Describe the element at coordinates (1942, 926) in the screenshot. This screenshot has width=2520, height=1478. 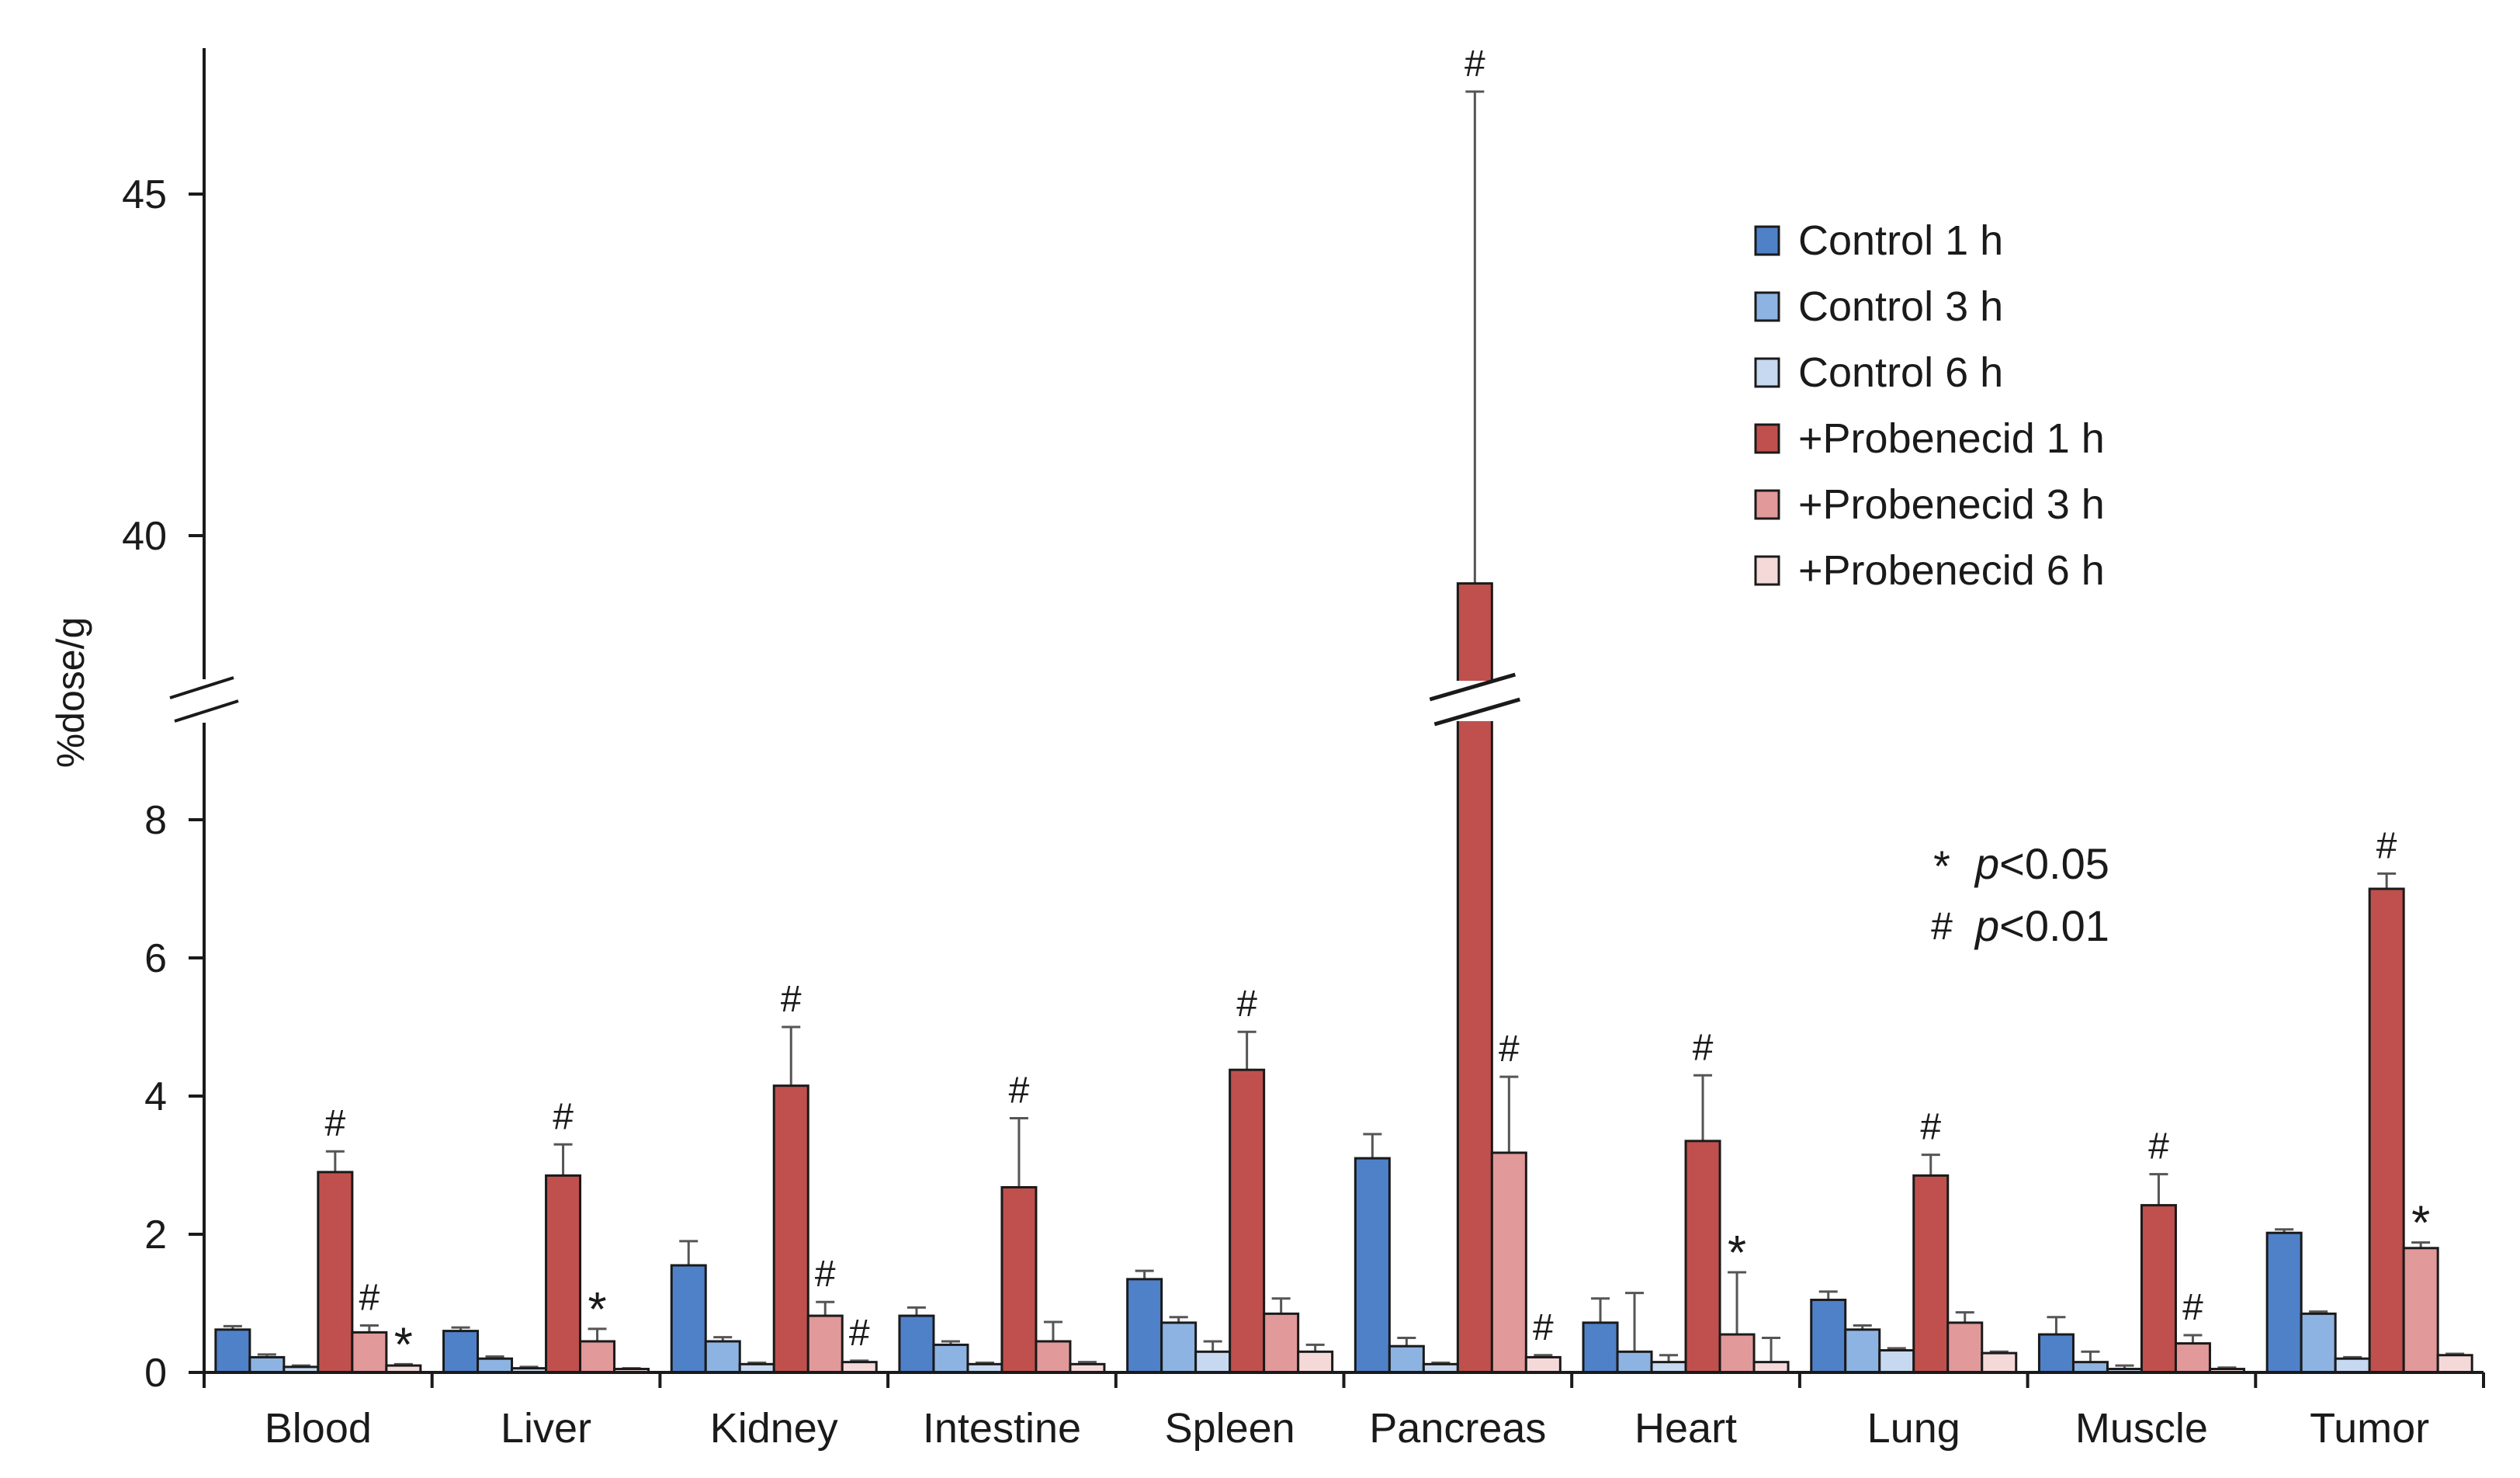
I see `sig-key-symbol-2: #` at that location.